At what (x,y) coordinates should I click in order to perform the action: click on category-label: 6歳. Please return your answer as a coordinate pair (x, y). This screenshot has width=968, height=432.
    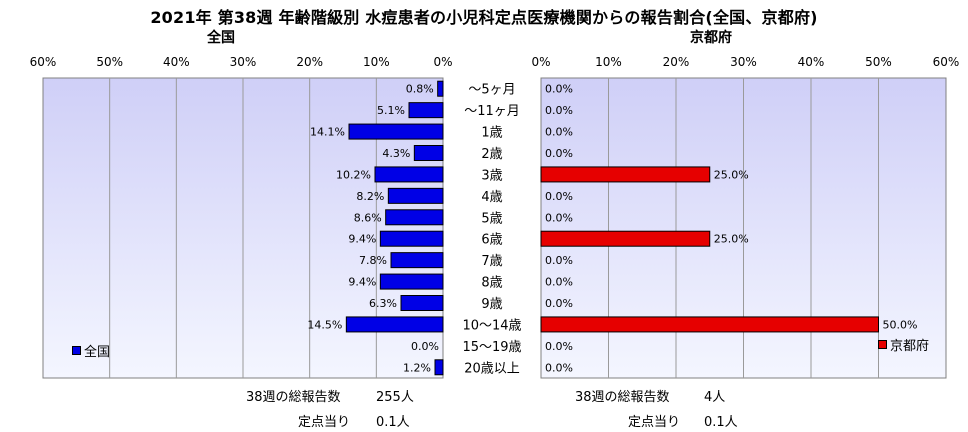
    Looking at the image, I should click on (491, 240).